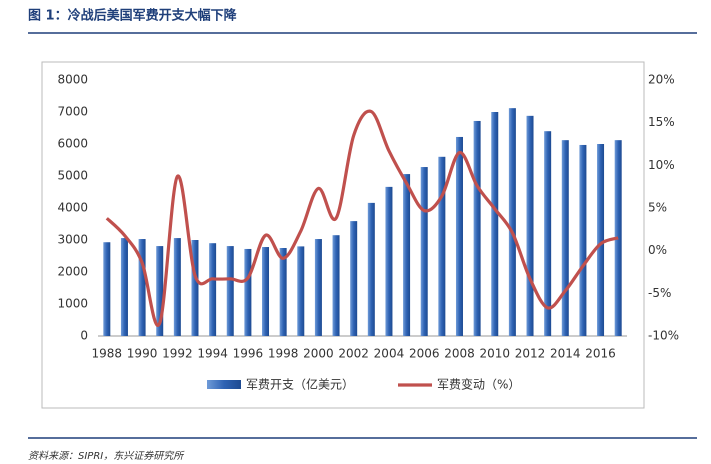 The width and height of the screenshot is (711, 464). Describe the element at coordinates (353, 354) in the screenshot. I see `x-tick-label: 2002` at that location.